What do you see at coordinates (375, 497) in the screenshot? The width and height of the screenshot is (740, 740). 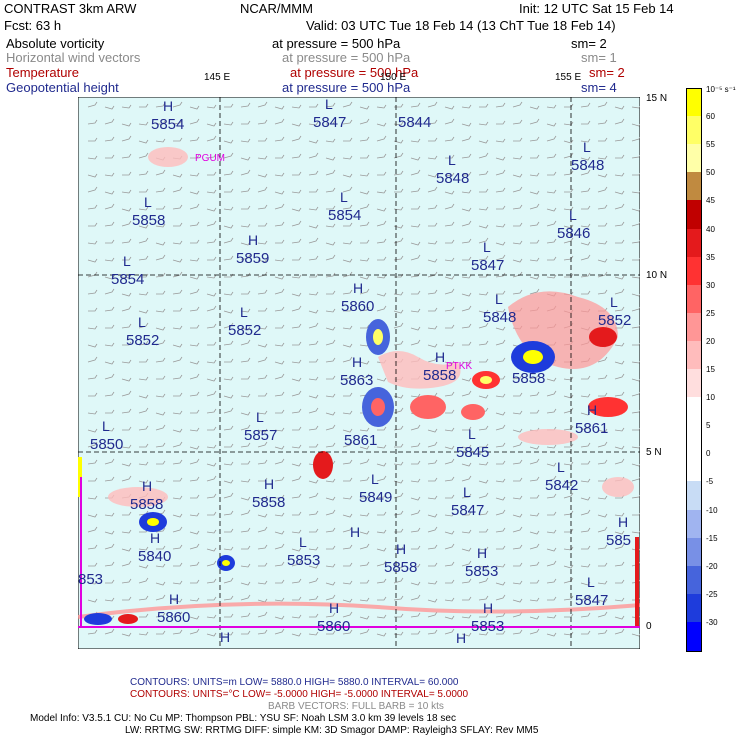 I see `center-value: 5849` at bounding box center [375, 497].